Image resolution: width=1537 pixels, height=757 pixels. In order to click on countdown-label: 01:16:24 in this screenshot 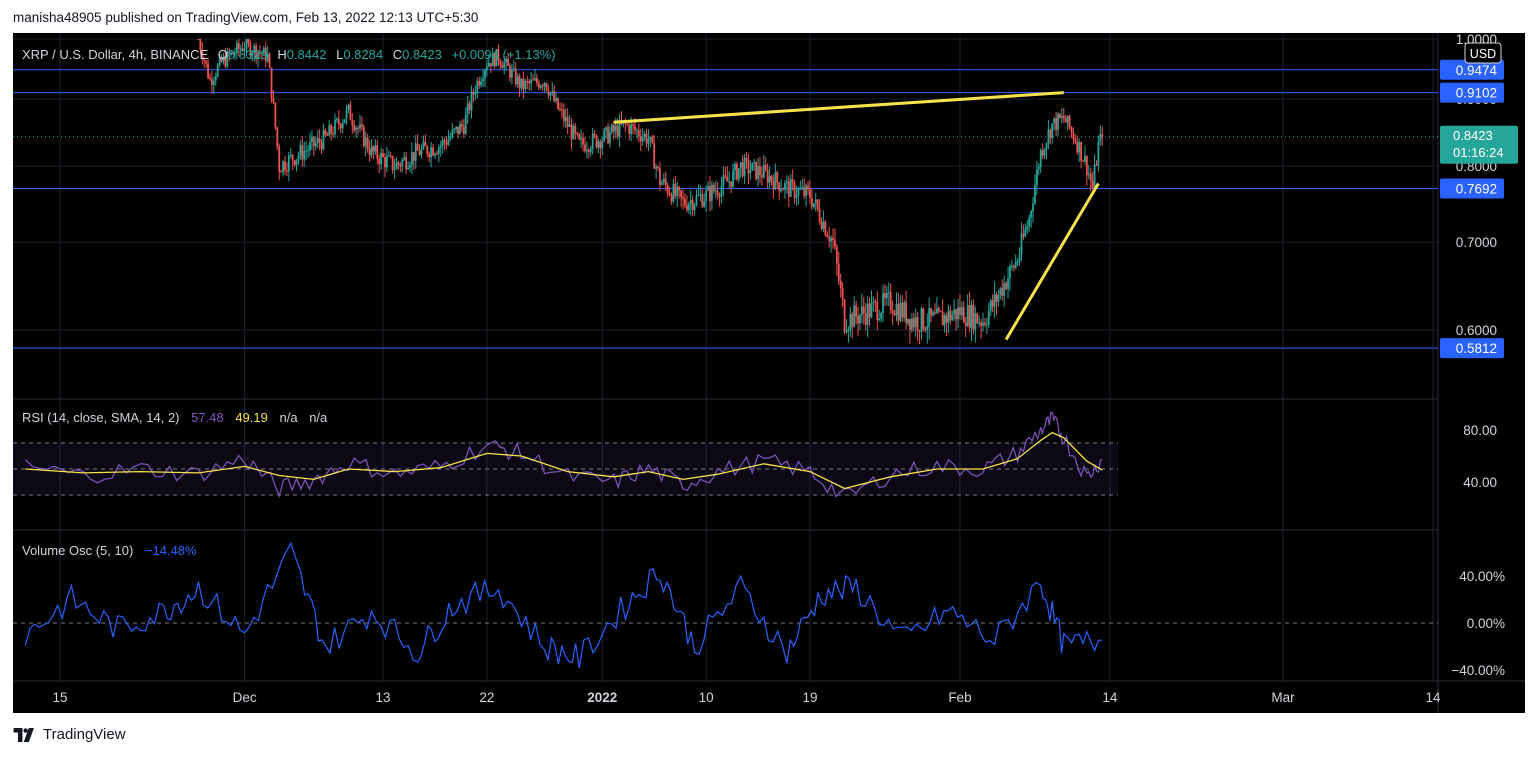, I will do `click(1478, 152)`.